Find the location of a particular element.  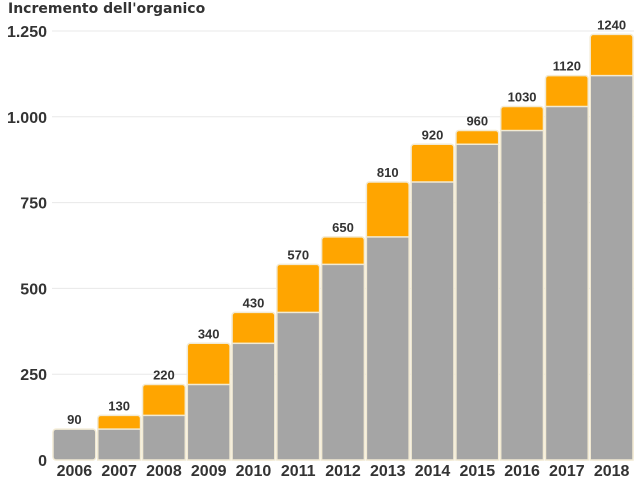

y-tick-label: 250 is located at coordinates (33, 375).